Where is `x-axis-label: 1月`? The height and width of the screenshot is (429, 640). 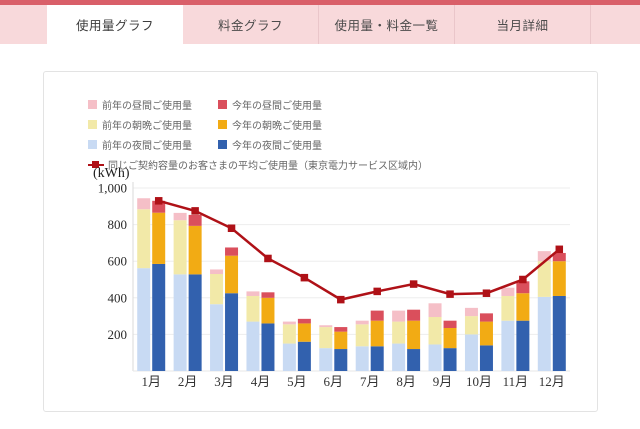
x-axis-label: 1月 is located at coordinates (151, 381).